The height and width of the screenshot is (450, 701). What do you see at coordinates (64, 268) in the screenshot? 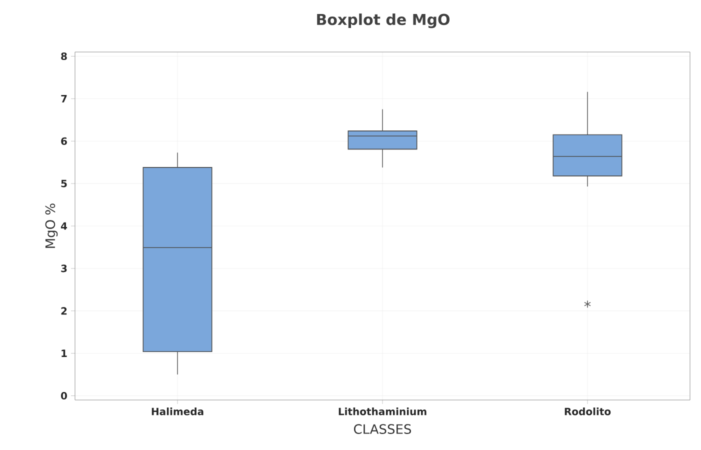
I see `y-tick-label: 3` at bounding box center [64, 268].